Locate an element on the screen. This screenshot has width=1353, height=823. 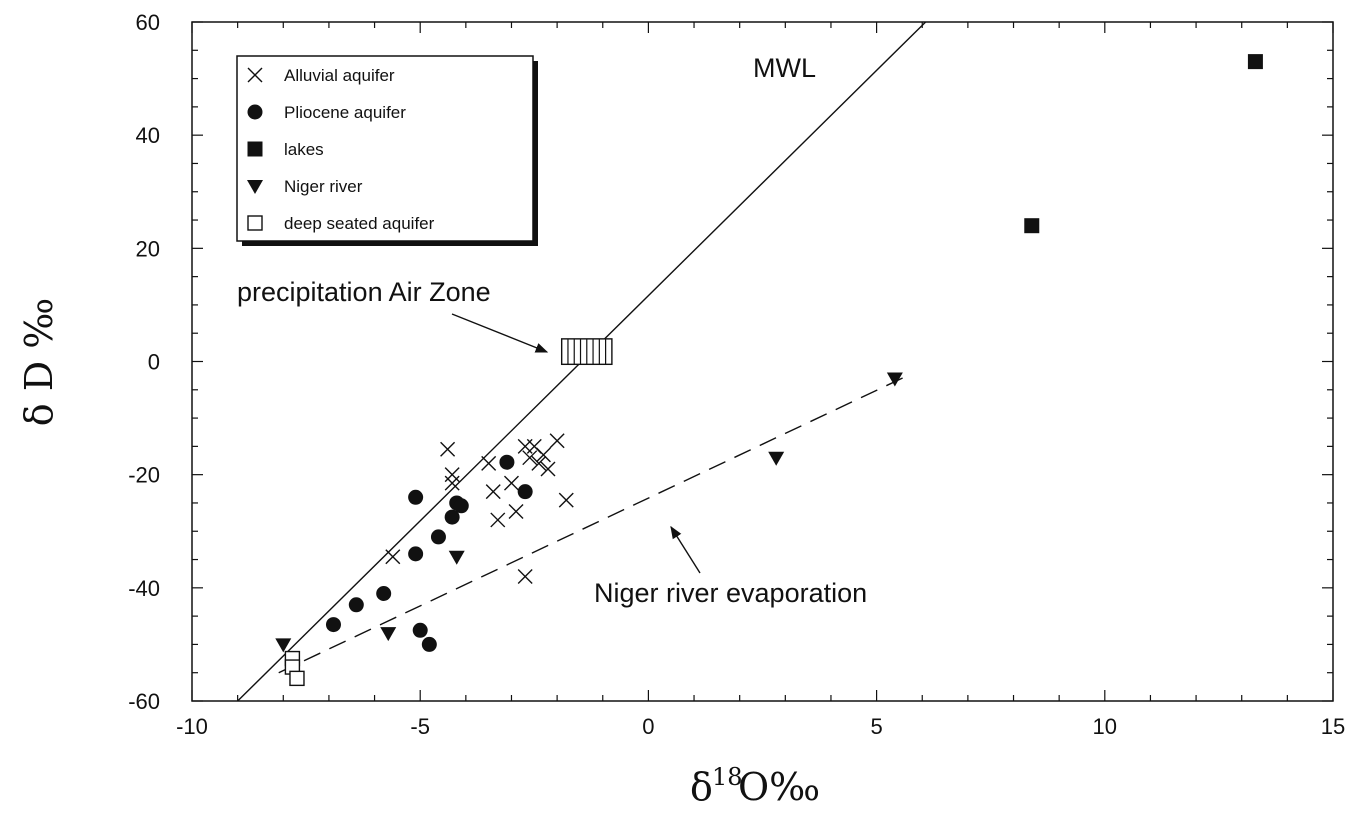
x-tick-label: -10 is located at coordinates (192, 726).